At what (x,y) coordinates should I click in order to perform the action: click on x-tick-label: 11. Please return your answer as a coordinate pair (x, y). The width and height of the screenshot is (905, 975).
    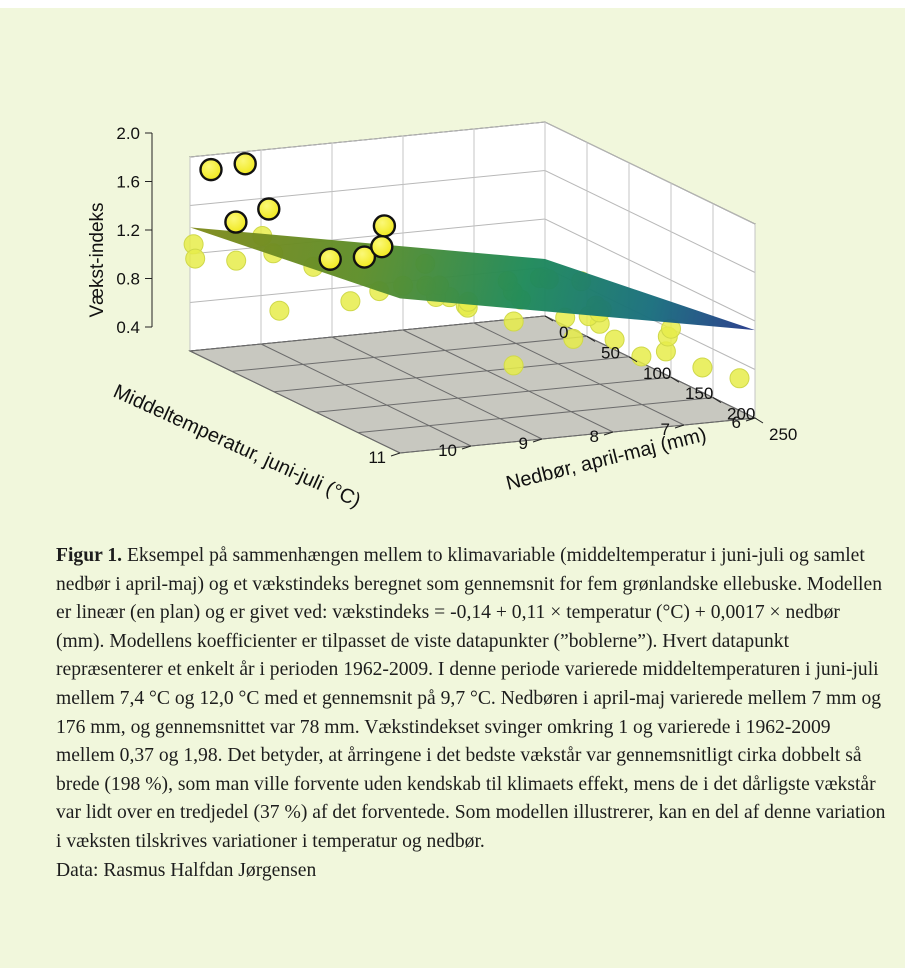
    Looking at the image, I should click on (377, 457).